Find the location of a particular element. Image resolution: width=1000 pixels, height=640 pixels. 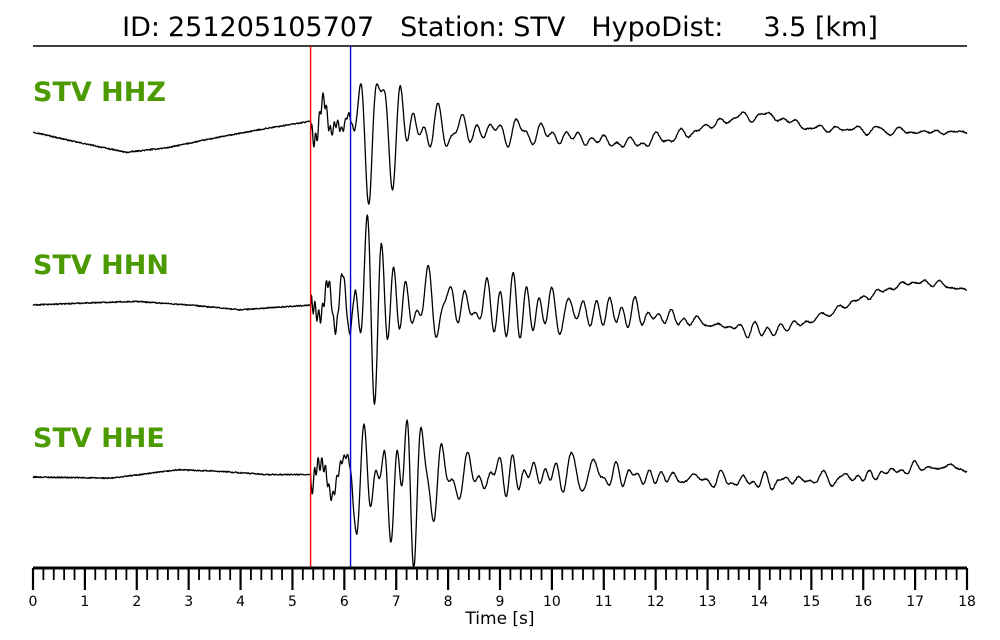

tick-label-15: 15 is located at coordinates (811, 602).